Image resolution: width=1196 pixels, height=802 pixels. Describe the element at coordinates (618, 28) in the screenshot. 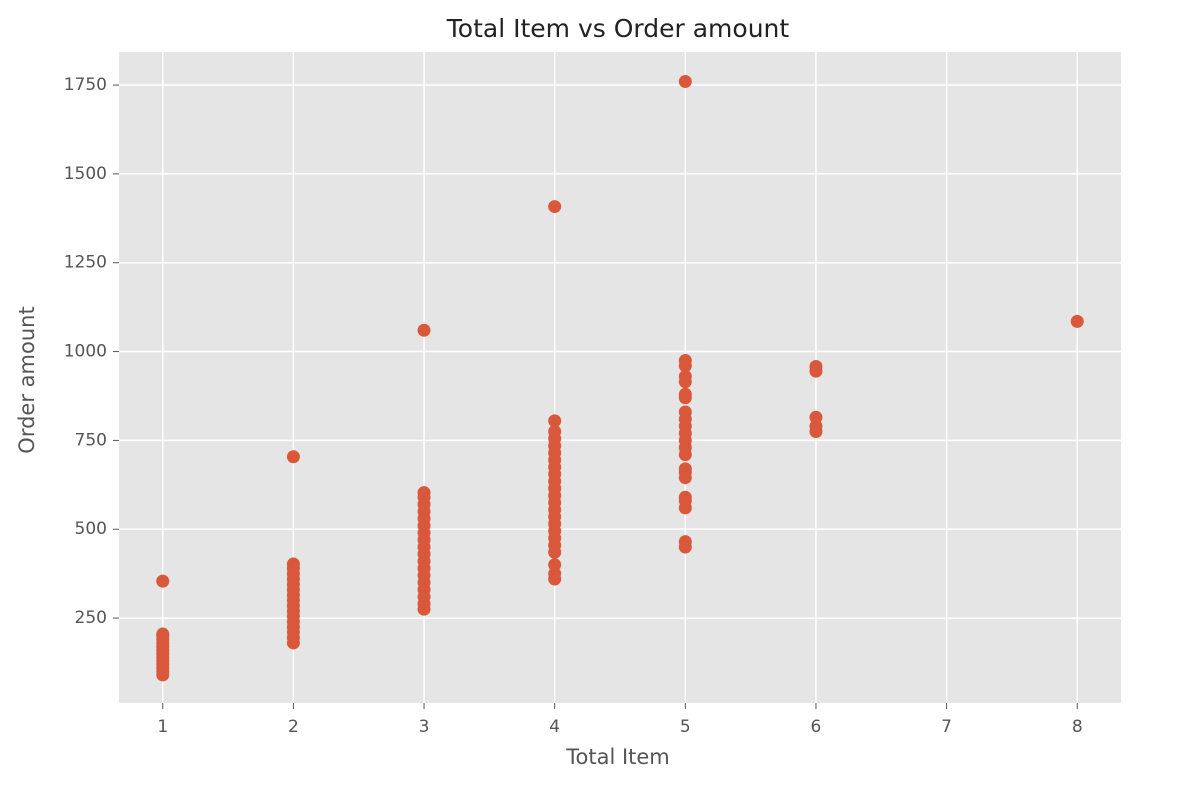

I see `chart-title: Total Item vs Order amount` at that location.